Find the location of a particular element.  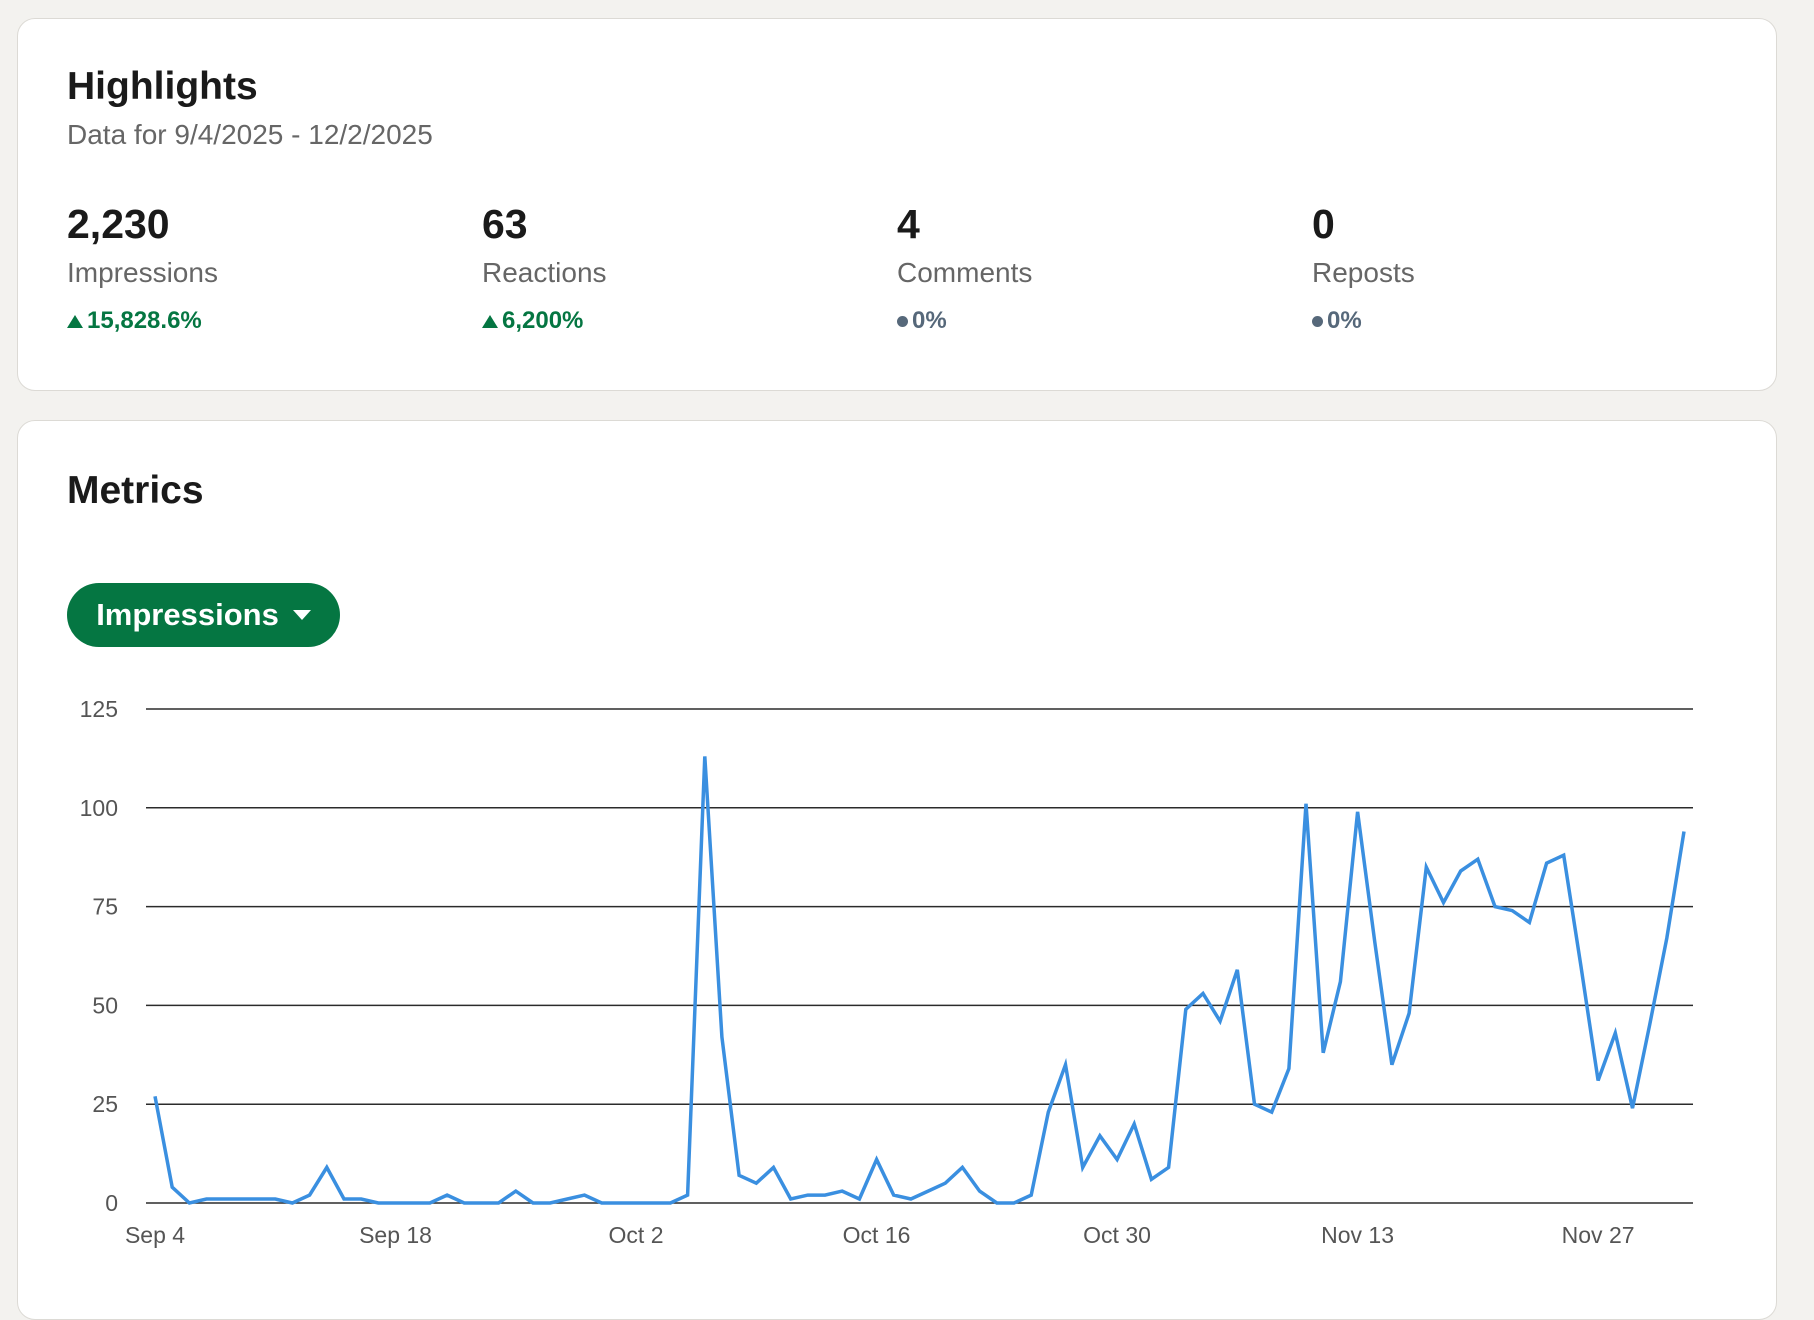

stat-reactions: 63 Reactions 6,200% is located at coordinates (672, 269).